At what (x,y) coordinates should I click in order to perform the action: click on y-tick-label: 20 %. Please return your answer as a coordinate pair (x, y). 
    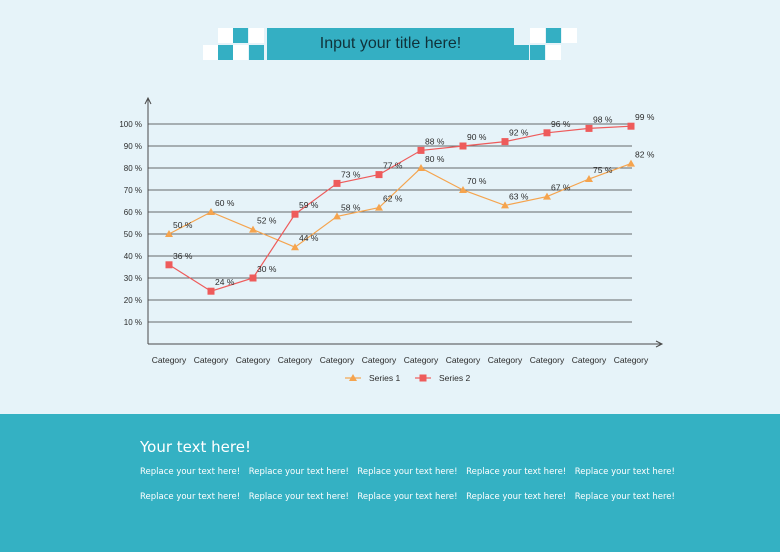
    Looking at the image, I should click on (133, 300).